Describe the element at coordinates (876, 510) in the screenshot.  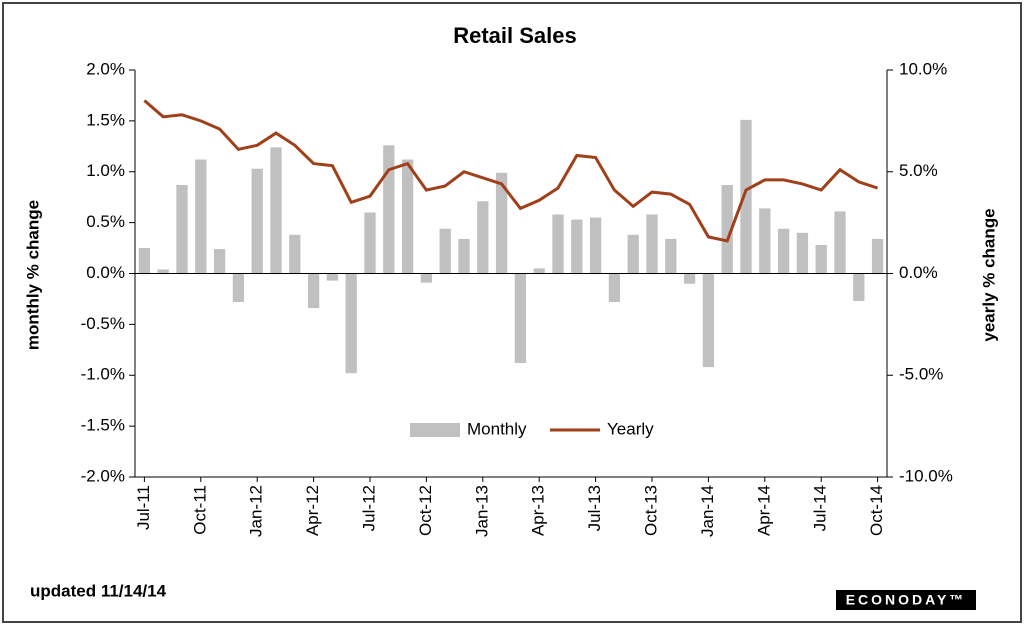
I see `x-tick-label: Oct-14` at that location.